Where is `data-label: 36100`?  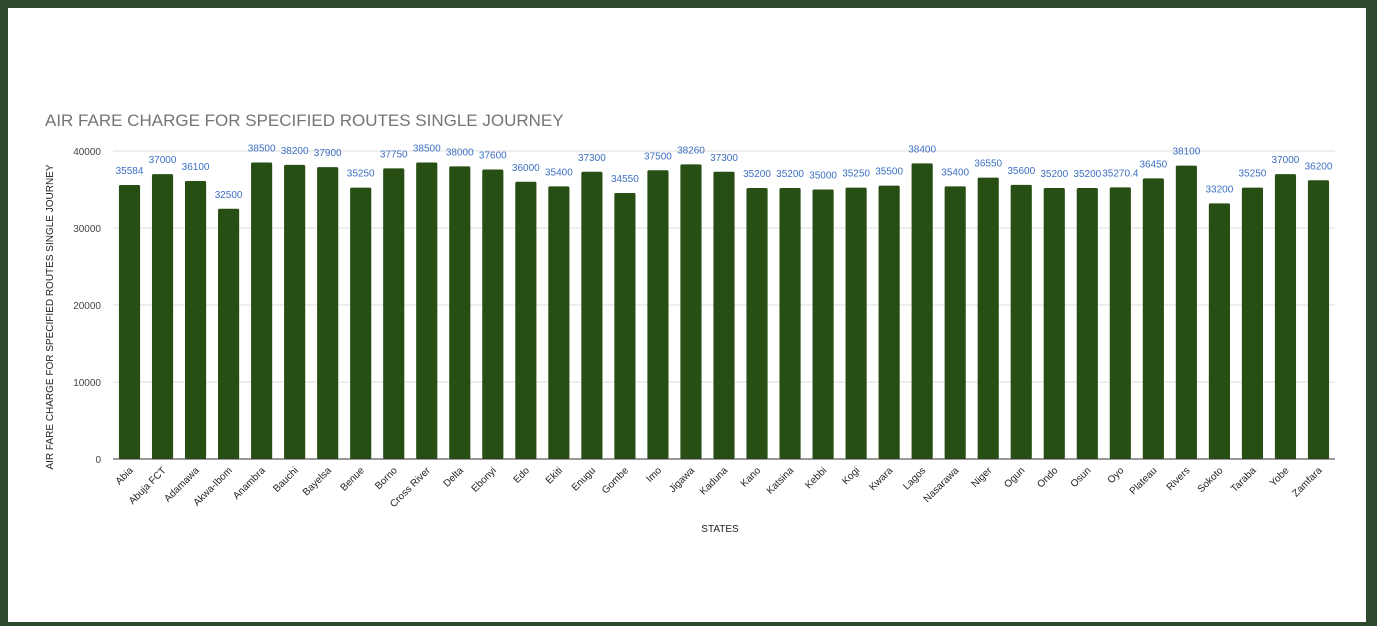 data-label: 36100 is located at coordinates (196, 167).